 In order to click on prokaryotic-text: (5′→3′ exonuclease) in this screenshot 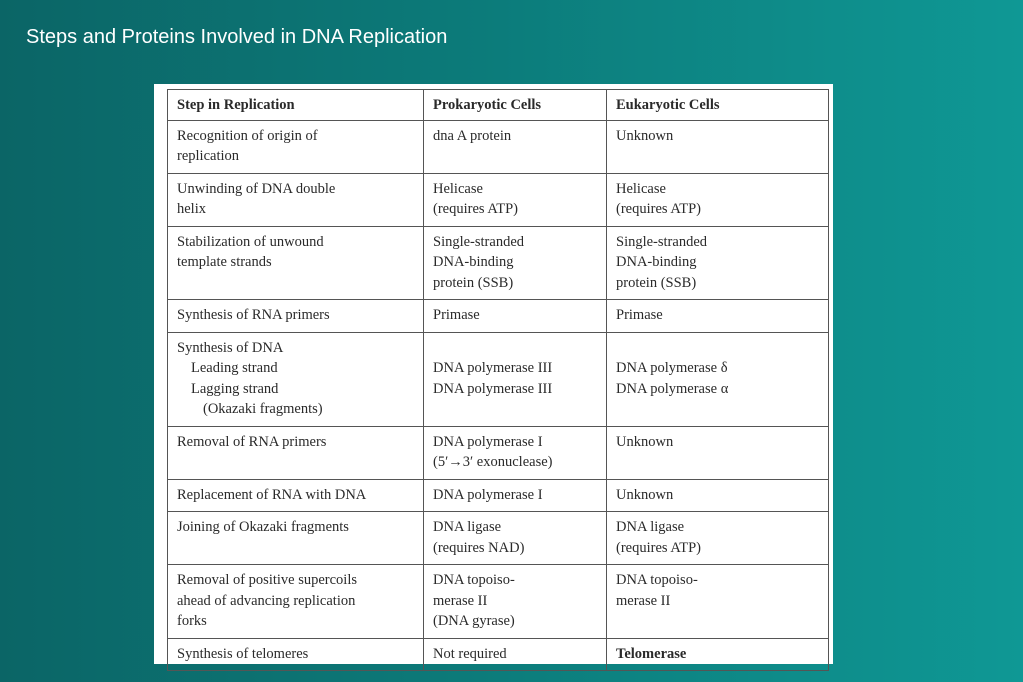, I will do `click(493, 462)`.